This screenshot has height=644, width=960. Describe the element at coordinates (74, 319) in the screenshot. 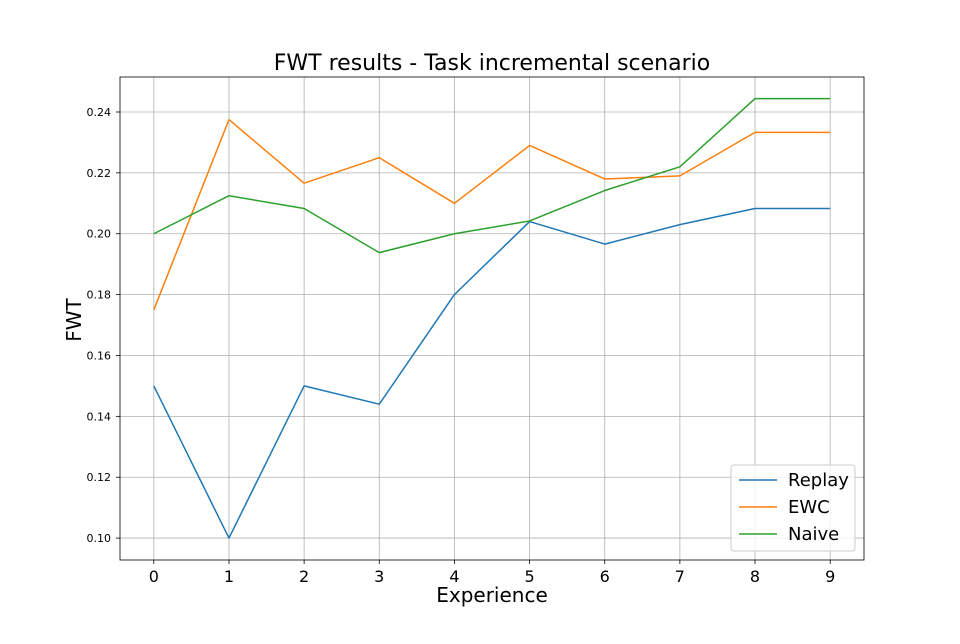

I see `y-axis-label: FWT` at that location.